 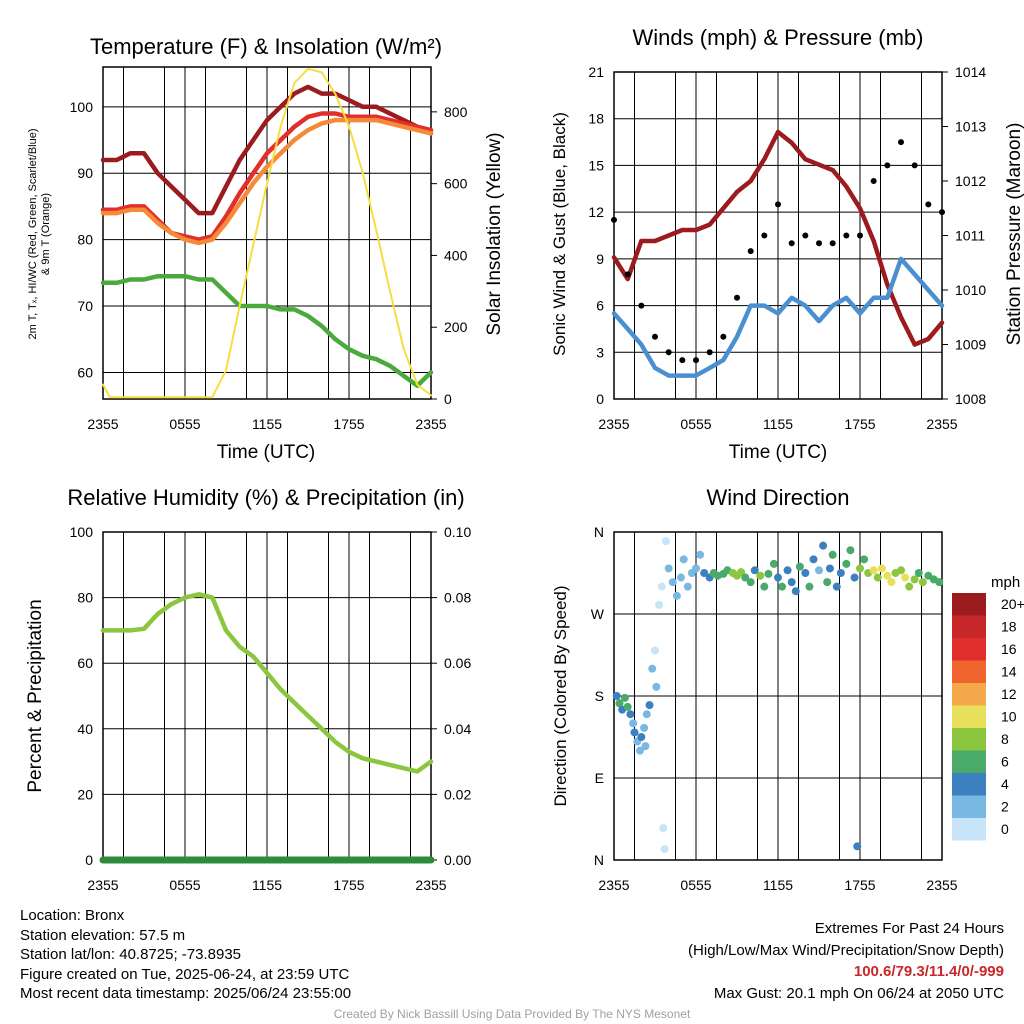 What do you see at coordinates (1009, 694) in the screenshot?
I see `legend-label: 12` at bounding box center [1009, 694].